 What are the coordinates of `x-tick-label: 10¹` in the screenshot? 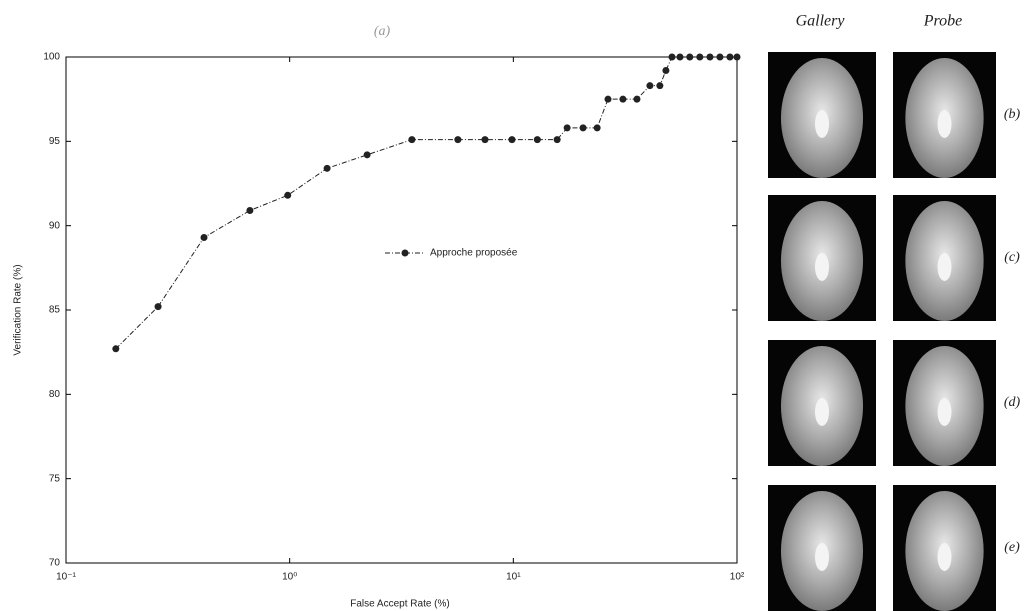 It's located at (513, 577).